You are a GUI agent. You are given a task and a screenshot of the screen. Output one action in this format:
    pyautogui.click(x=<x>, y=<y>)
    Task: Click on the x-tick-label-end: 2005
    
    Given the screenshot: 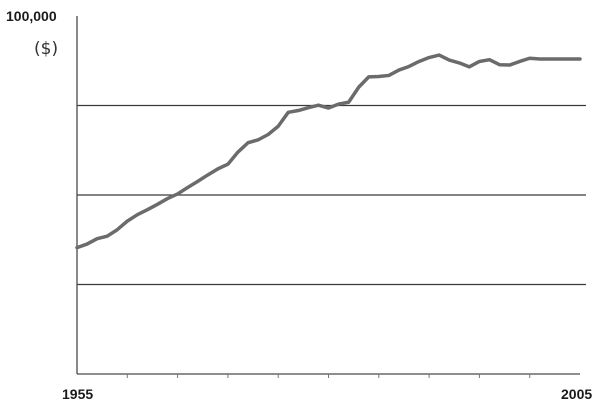 What is the action you would take?
    pyautogui.click(x=576, y=394)
    